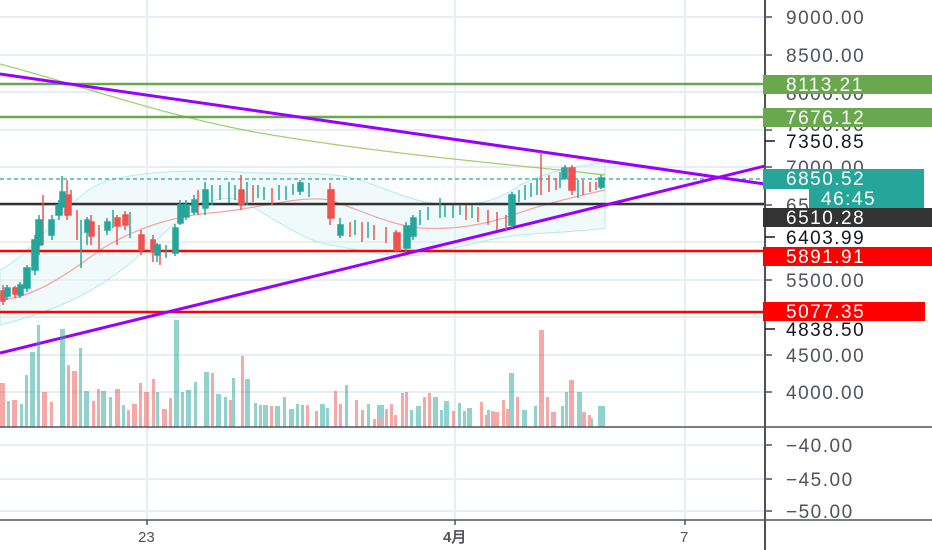  Describe the element at coordinates (825, 281) in the screenshot. I see `price-tick-5500: 5500.00` at that location.